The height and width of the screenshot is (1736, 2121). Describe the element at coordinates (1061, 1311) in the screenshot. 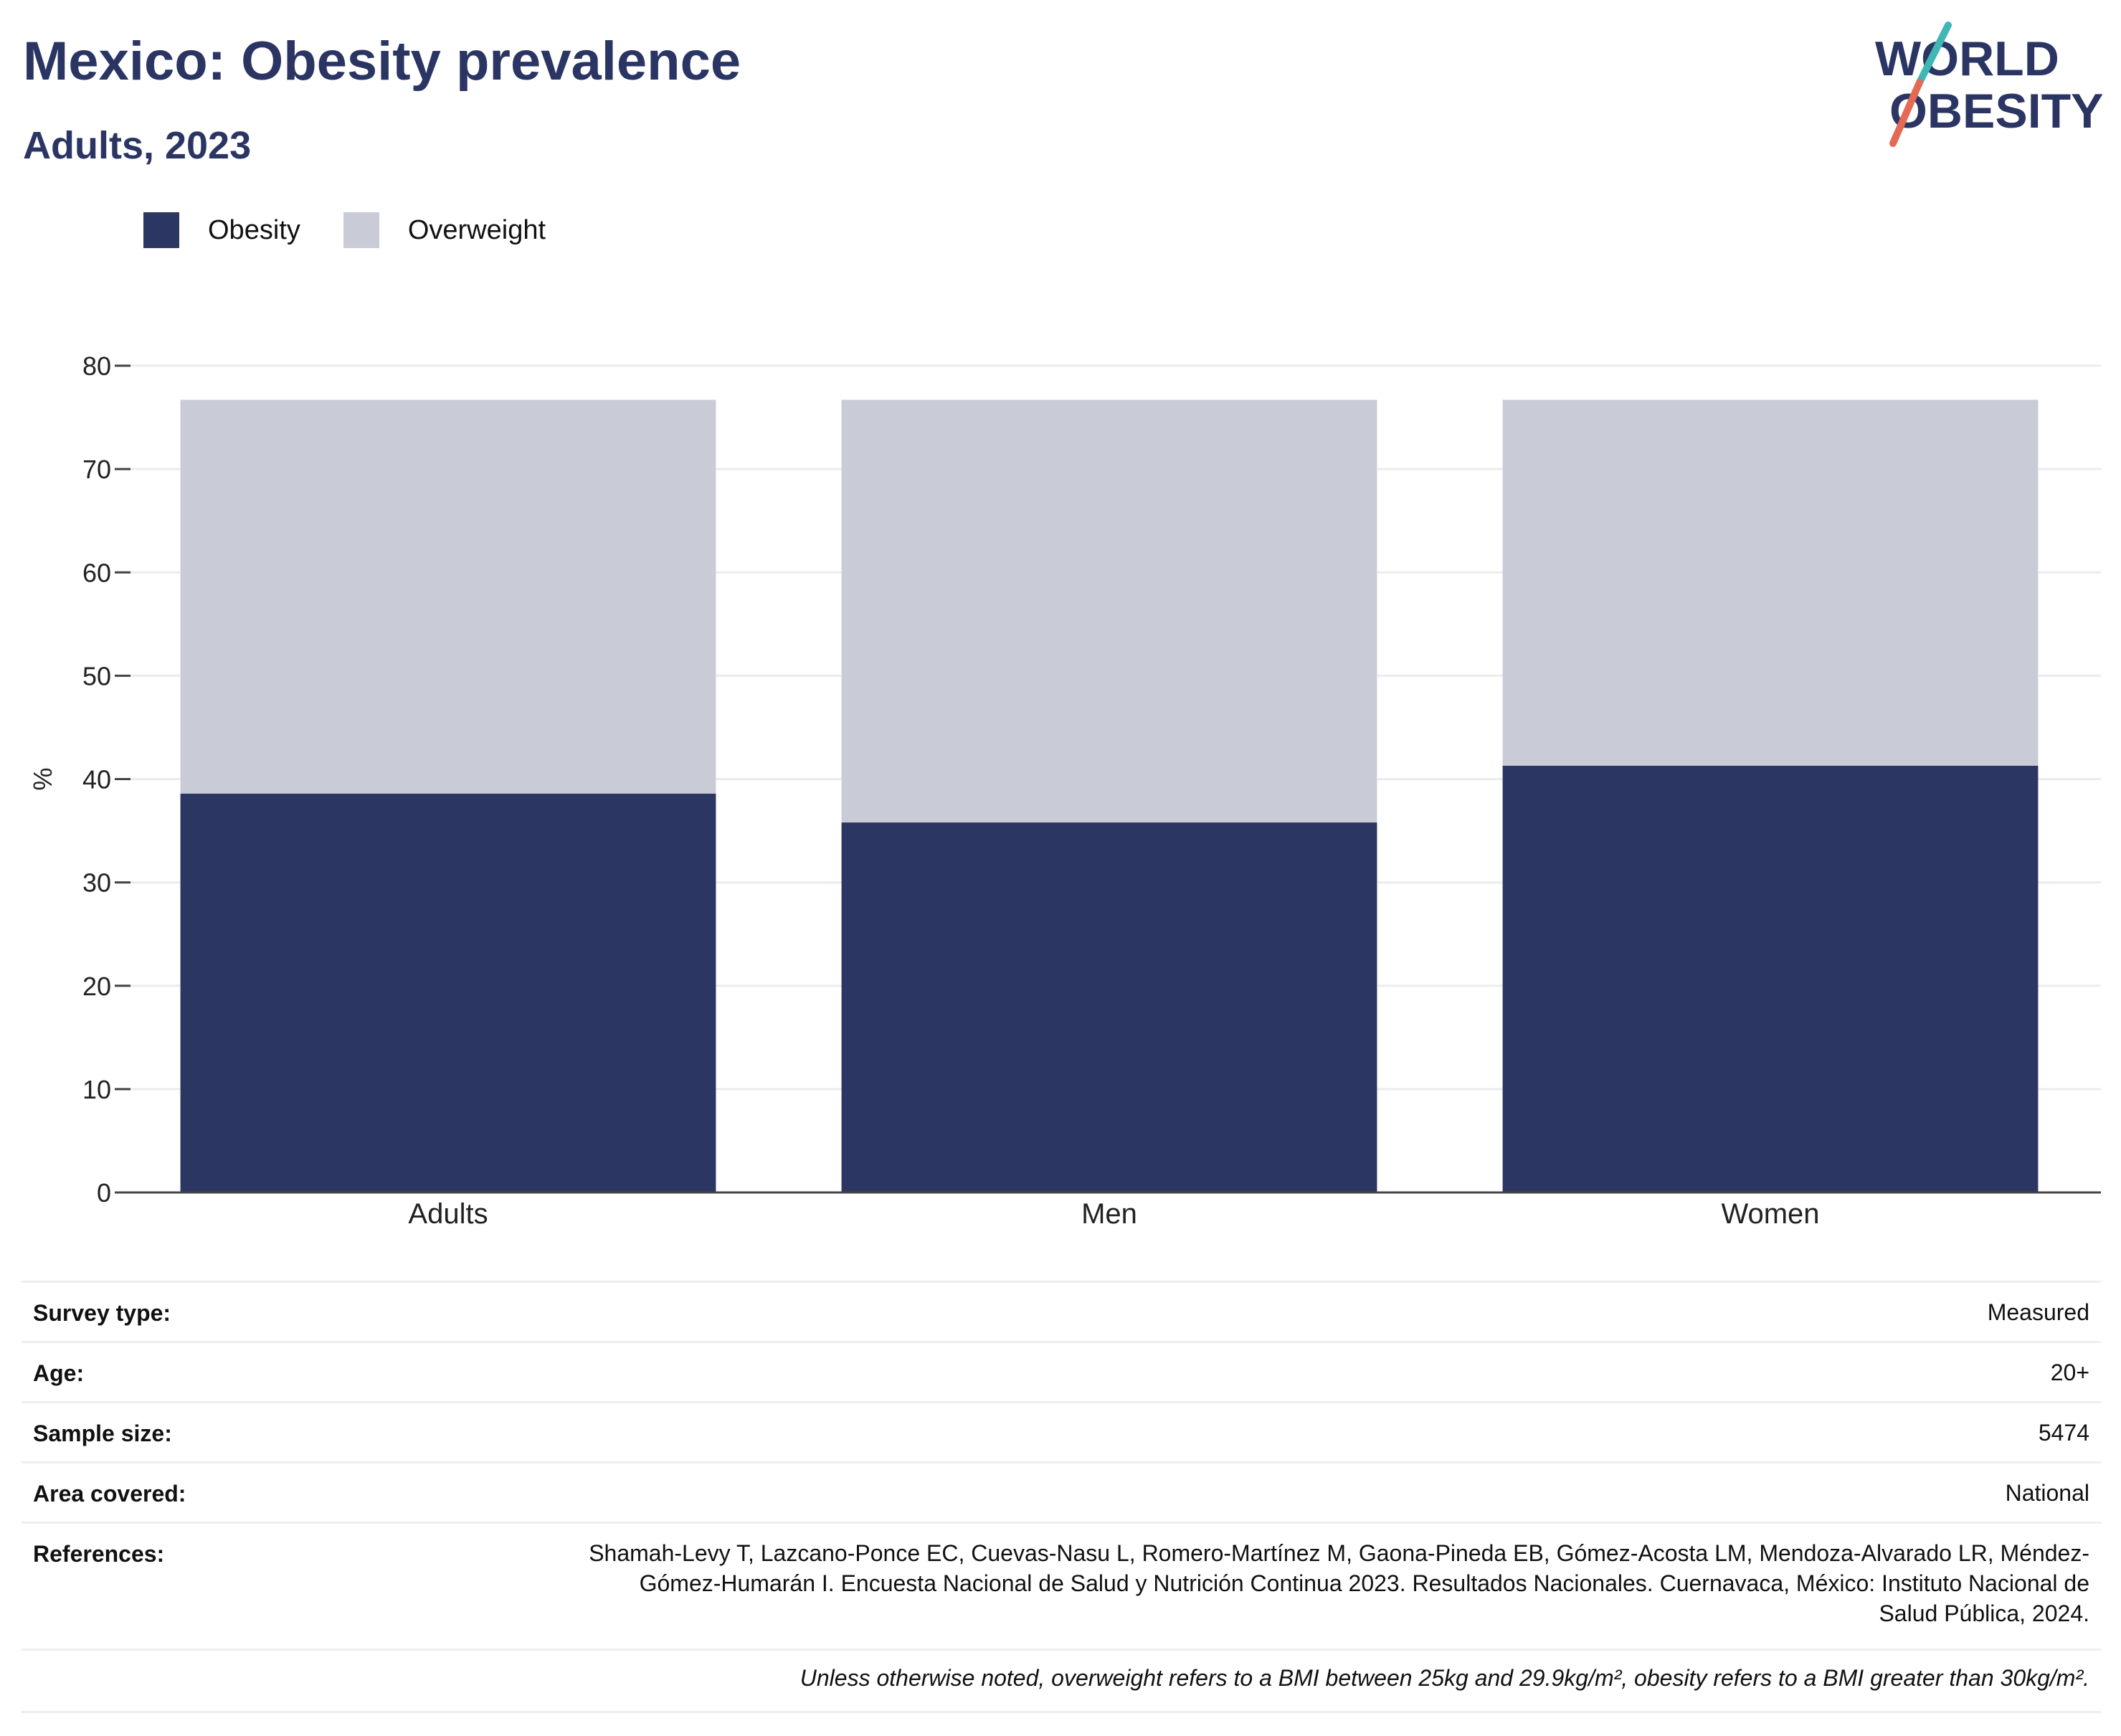

I see `info-row-survey-type: Survey type: Measured` at that location.